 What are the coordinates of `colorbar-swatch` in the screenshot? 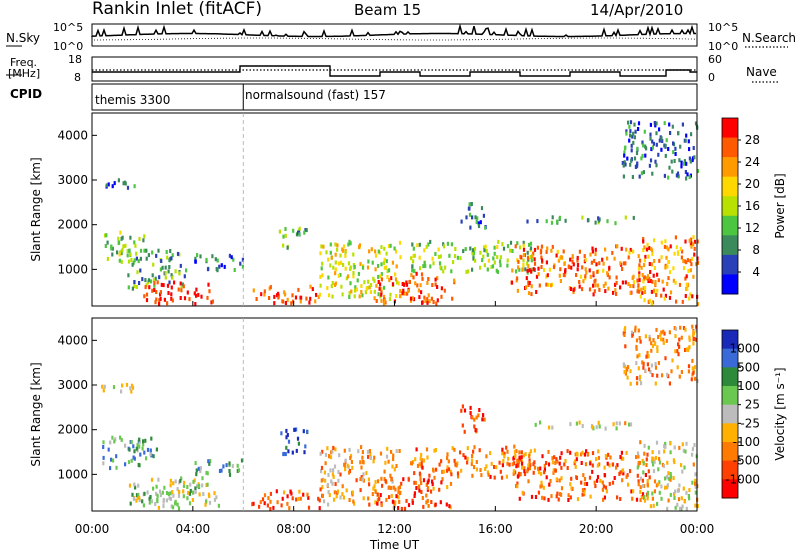 It's located at (730, 340).